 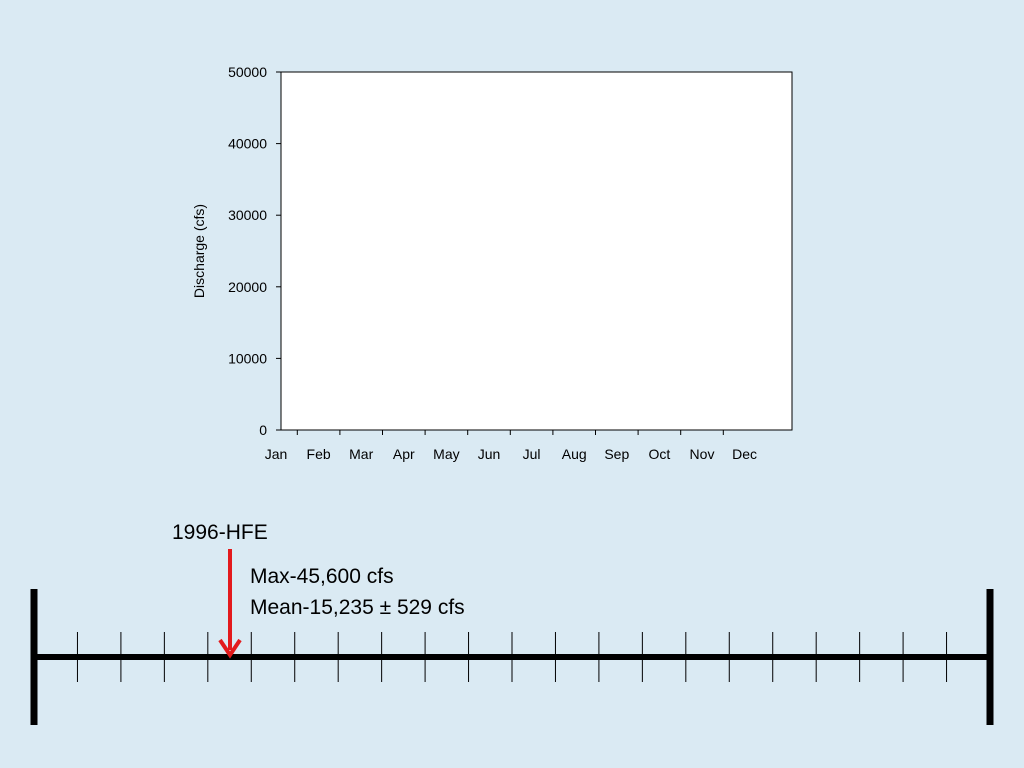 I want to click on event-arrow-head, so click(x=230, y=648).